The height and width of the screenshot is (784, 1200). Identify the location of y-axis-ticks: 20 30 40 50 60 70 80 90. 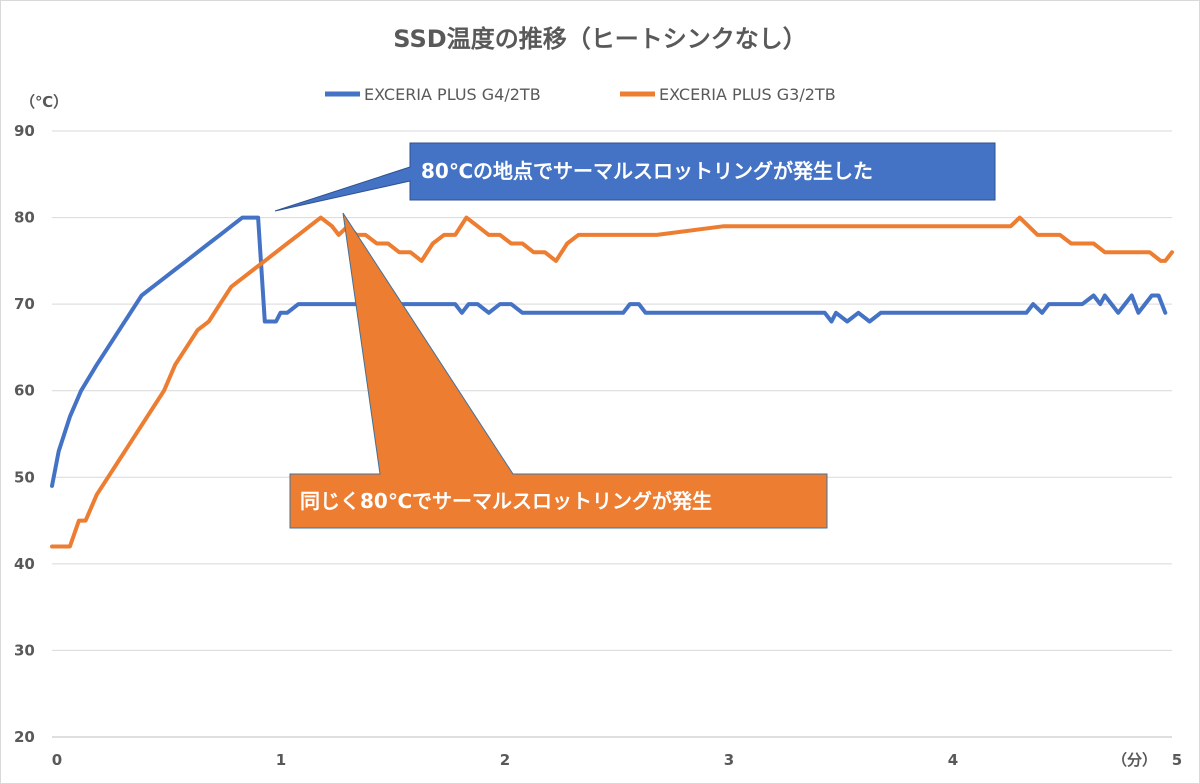
(24, 434).